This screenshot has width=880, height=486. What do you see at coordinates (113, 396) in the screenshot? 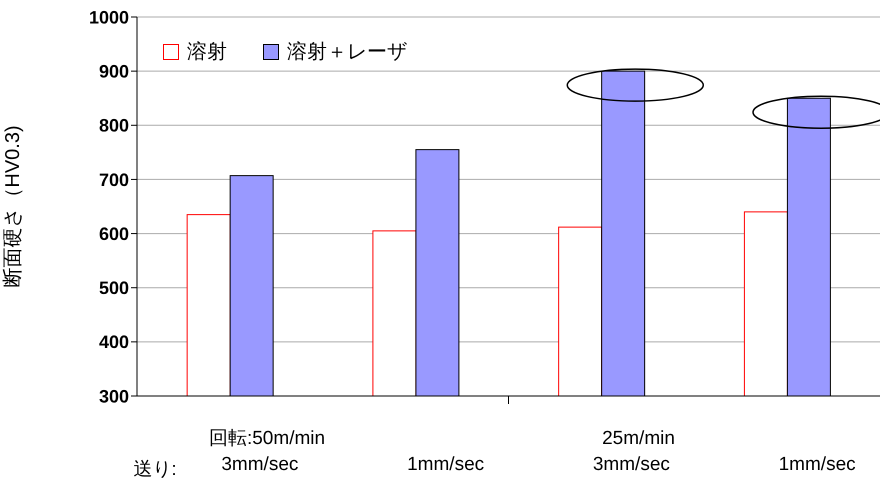
I see `y-tick-label: 300` at bounding box center [113, 396].